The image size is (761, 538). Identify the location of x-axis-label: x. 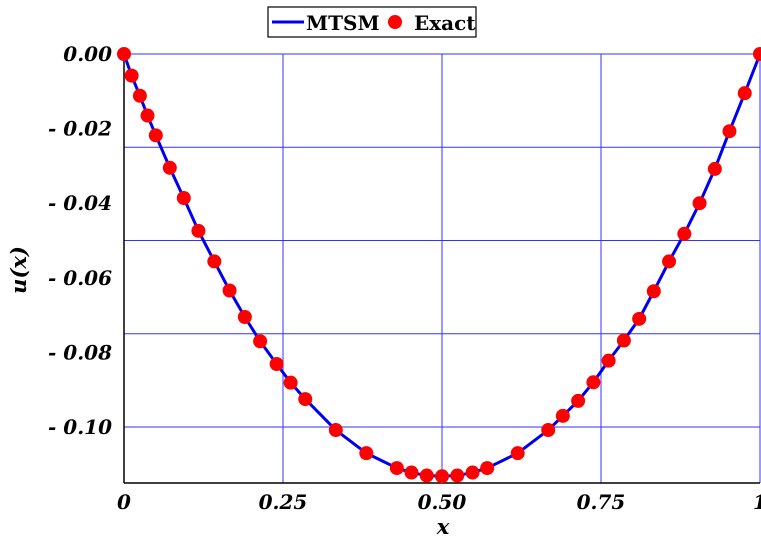
(443, 526).